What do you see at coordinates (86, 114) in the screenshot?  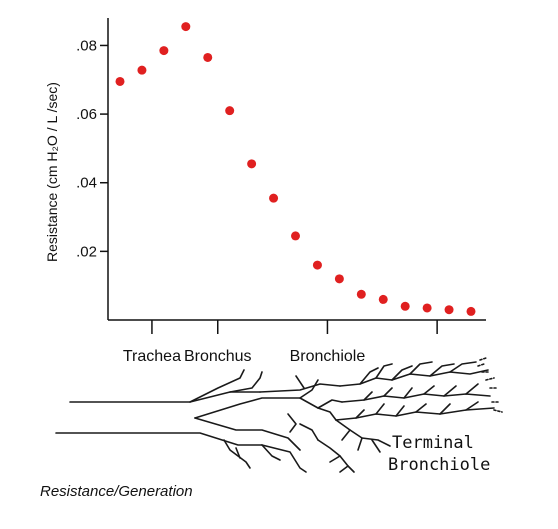 I see `y-tick-label: .06` at bounding box center [86, 114].